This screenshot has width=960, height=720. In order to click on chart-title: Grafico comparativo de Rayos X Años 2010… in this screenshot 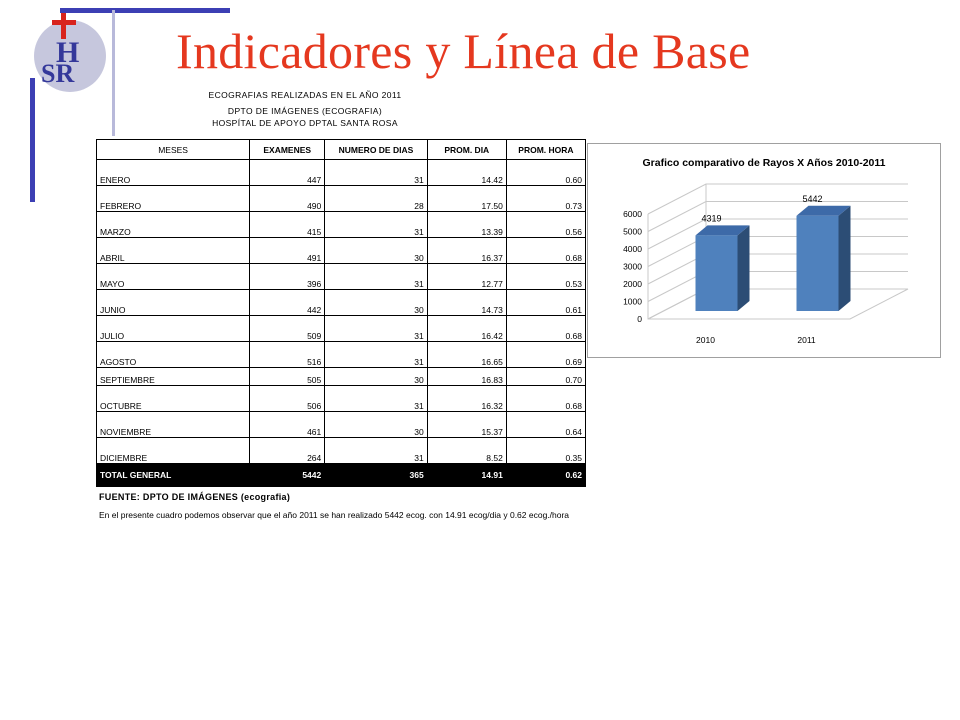, I will do `click(764, 163)`.